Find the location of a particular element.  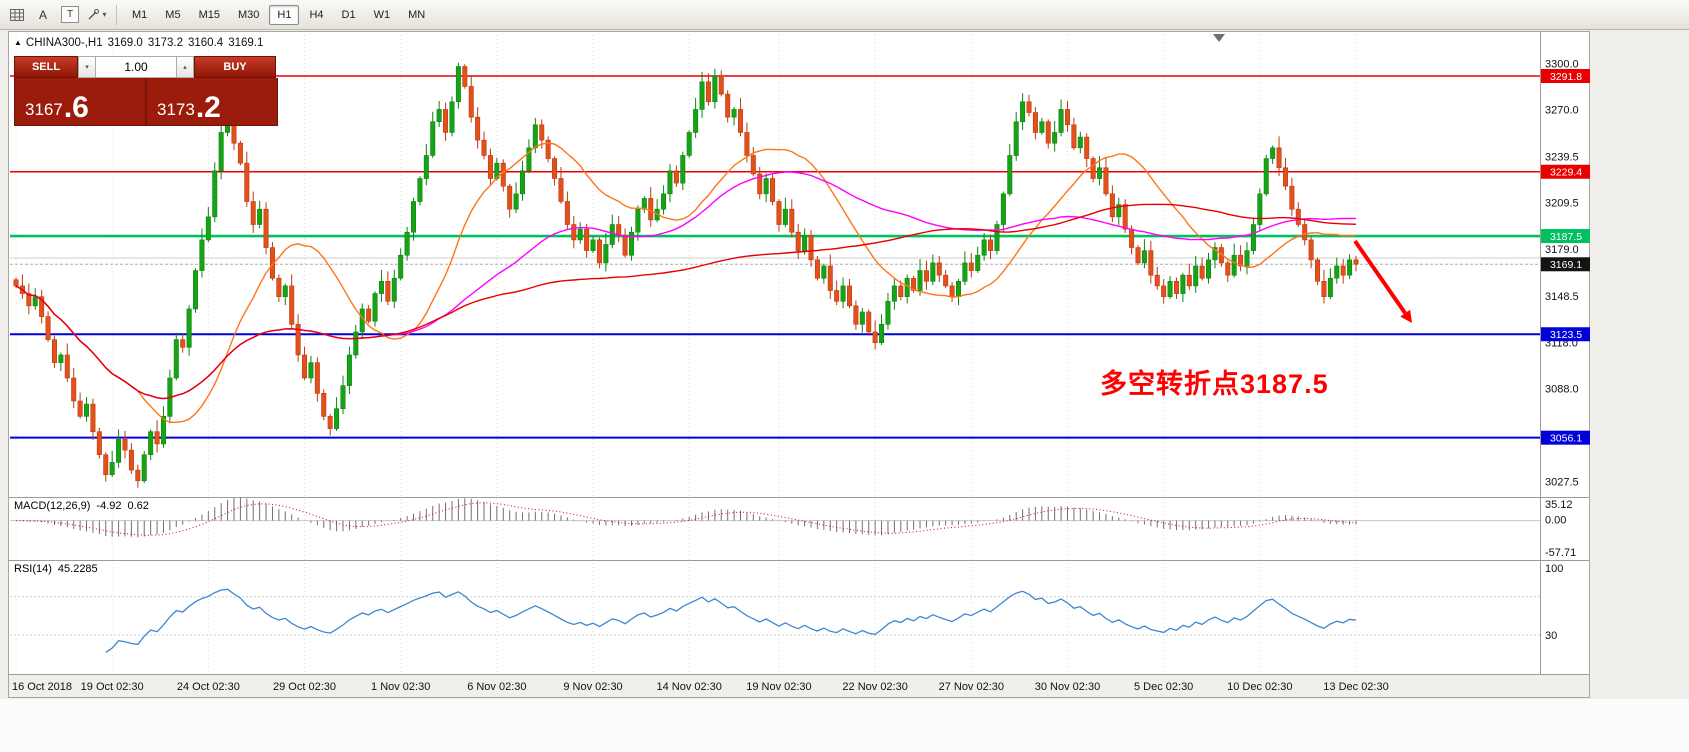

svg-text: 35.12 is located at coordinates (1559, 505).